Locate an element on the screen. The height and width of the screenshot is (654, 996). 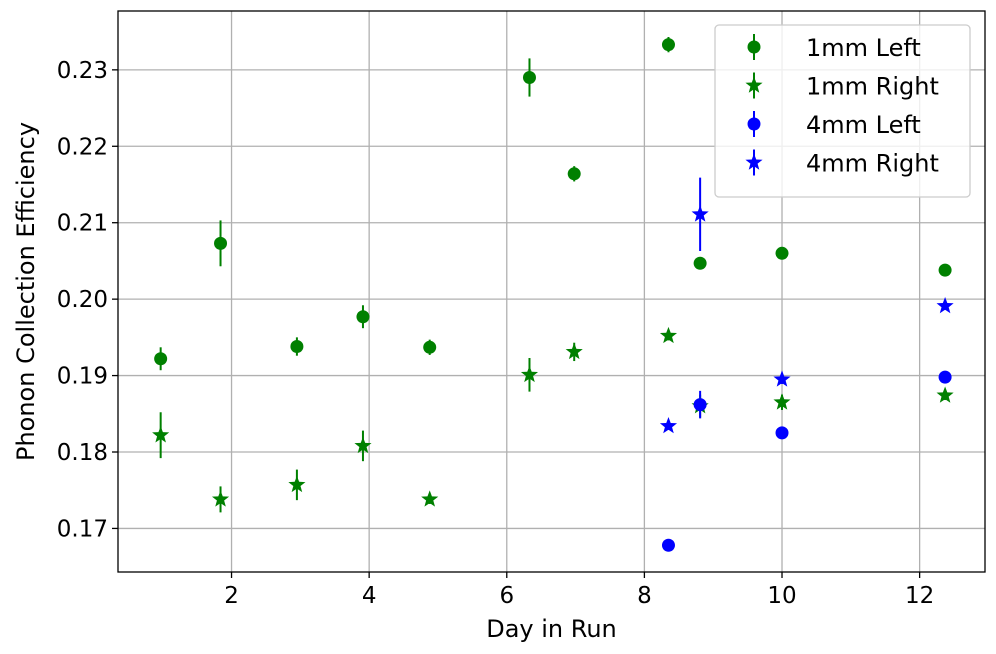
y-tick-label: 0.21 is located at coordinates (82, 224).